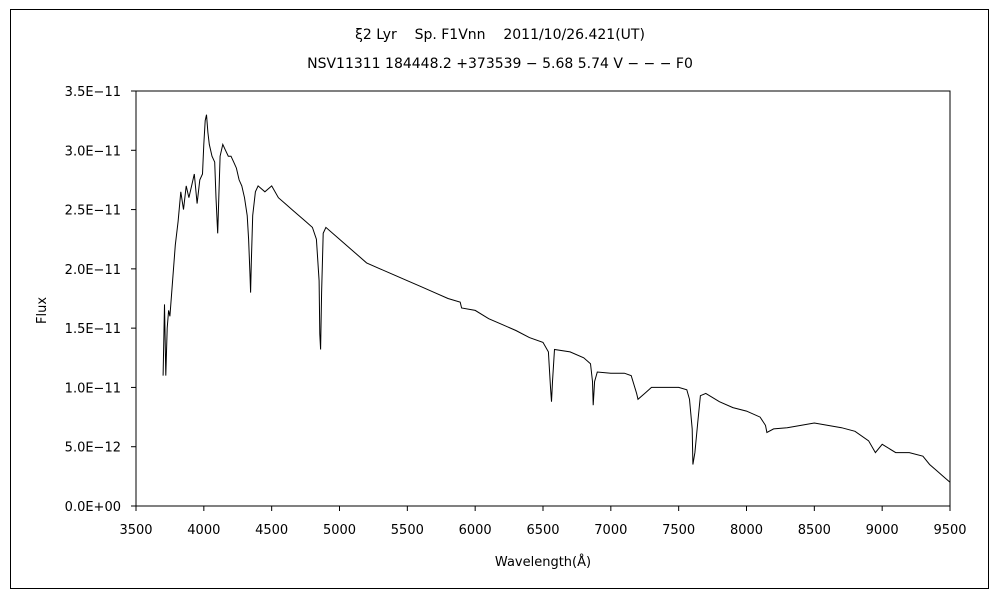 Image resolution: width=1000 pixels, height=600 pixels. What do you see at coordinates (93, 448) in the screenshot?
I see `y-tick-label: 5.0E−12` at bounding box center [93, 448].